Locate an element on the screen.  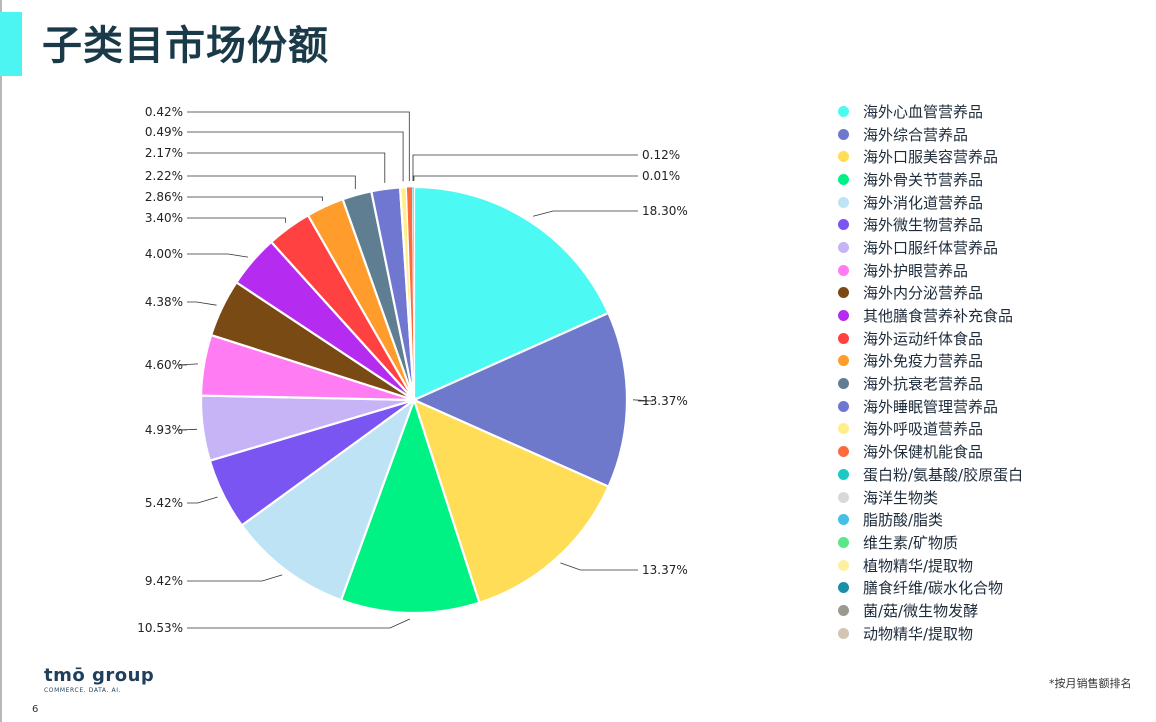
slice-percent-label: 3.40% is located at coordinates (164, 218).